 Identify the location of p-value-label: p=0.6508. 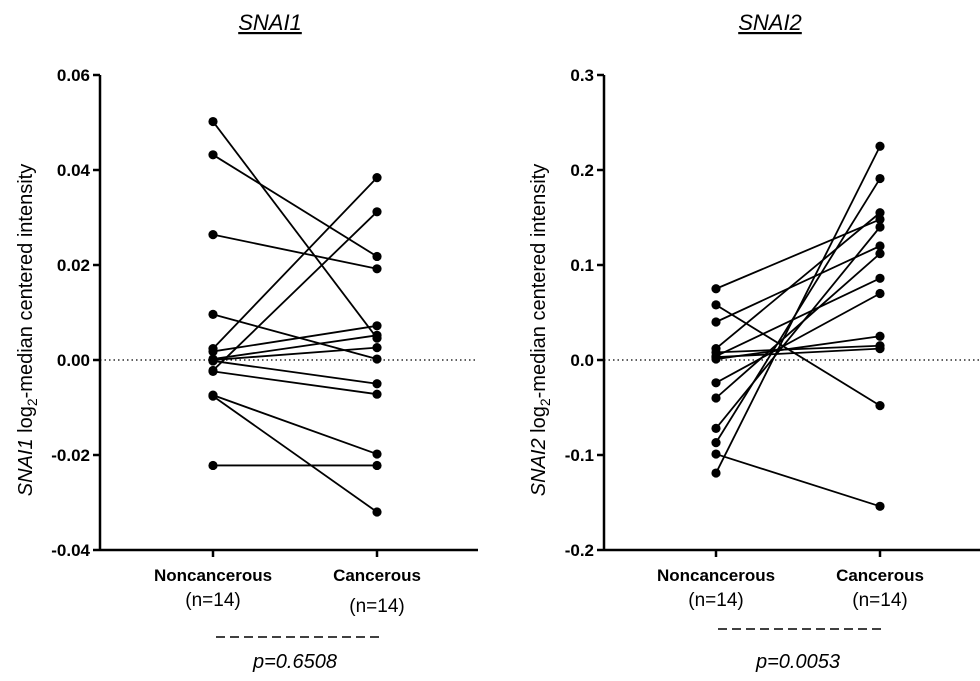
(294, 662).